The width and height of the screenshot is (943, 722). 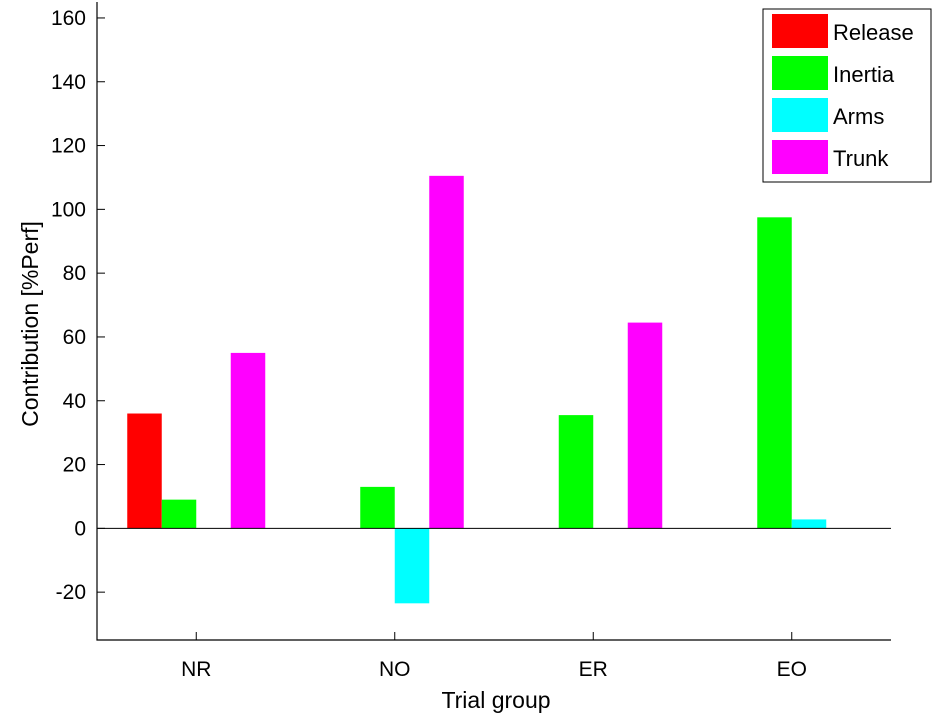 What do you see at coordinates (80, 528) in the screenshot?
I see `y-tick-label: 0` at bounding box center [80, 528].